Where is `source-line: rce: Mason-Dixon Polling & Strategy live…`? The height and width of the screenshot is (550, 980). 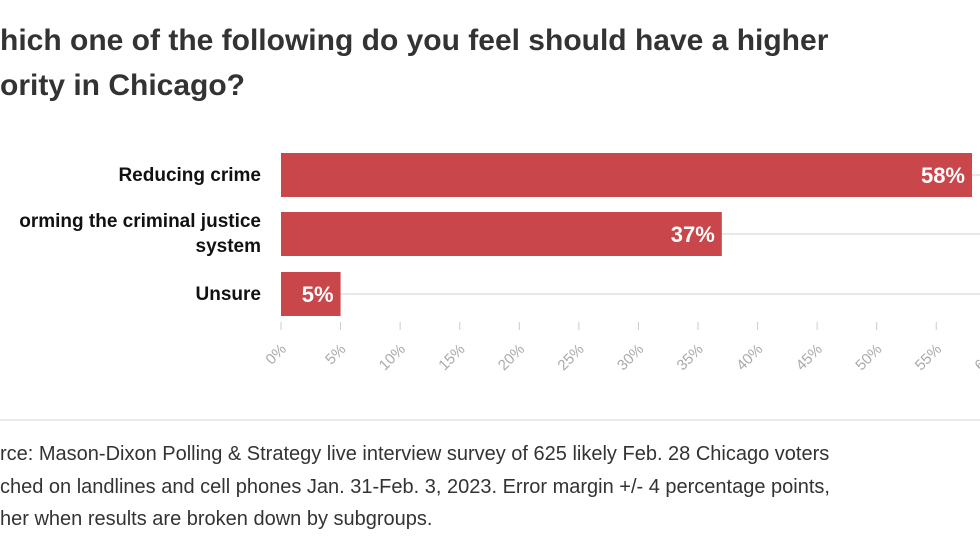
source-line: rce: Mason-Dixon Polling & Strategy live… is located at coordinates (415, 454).